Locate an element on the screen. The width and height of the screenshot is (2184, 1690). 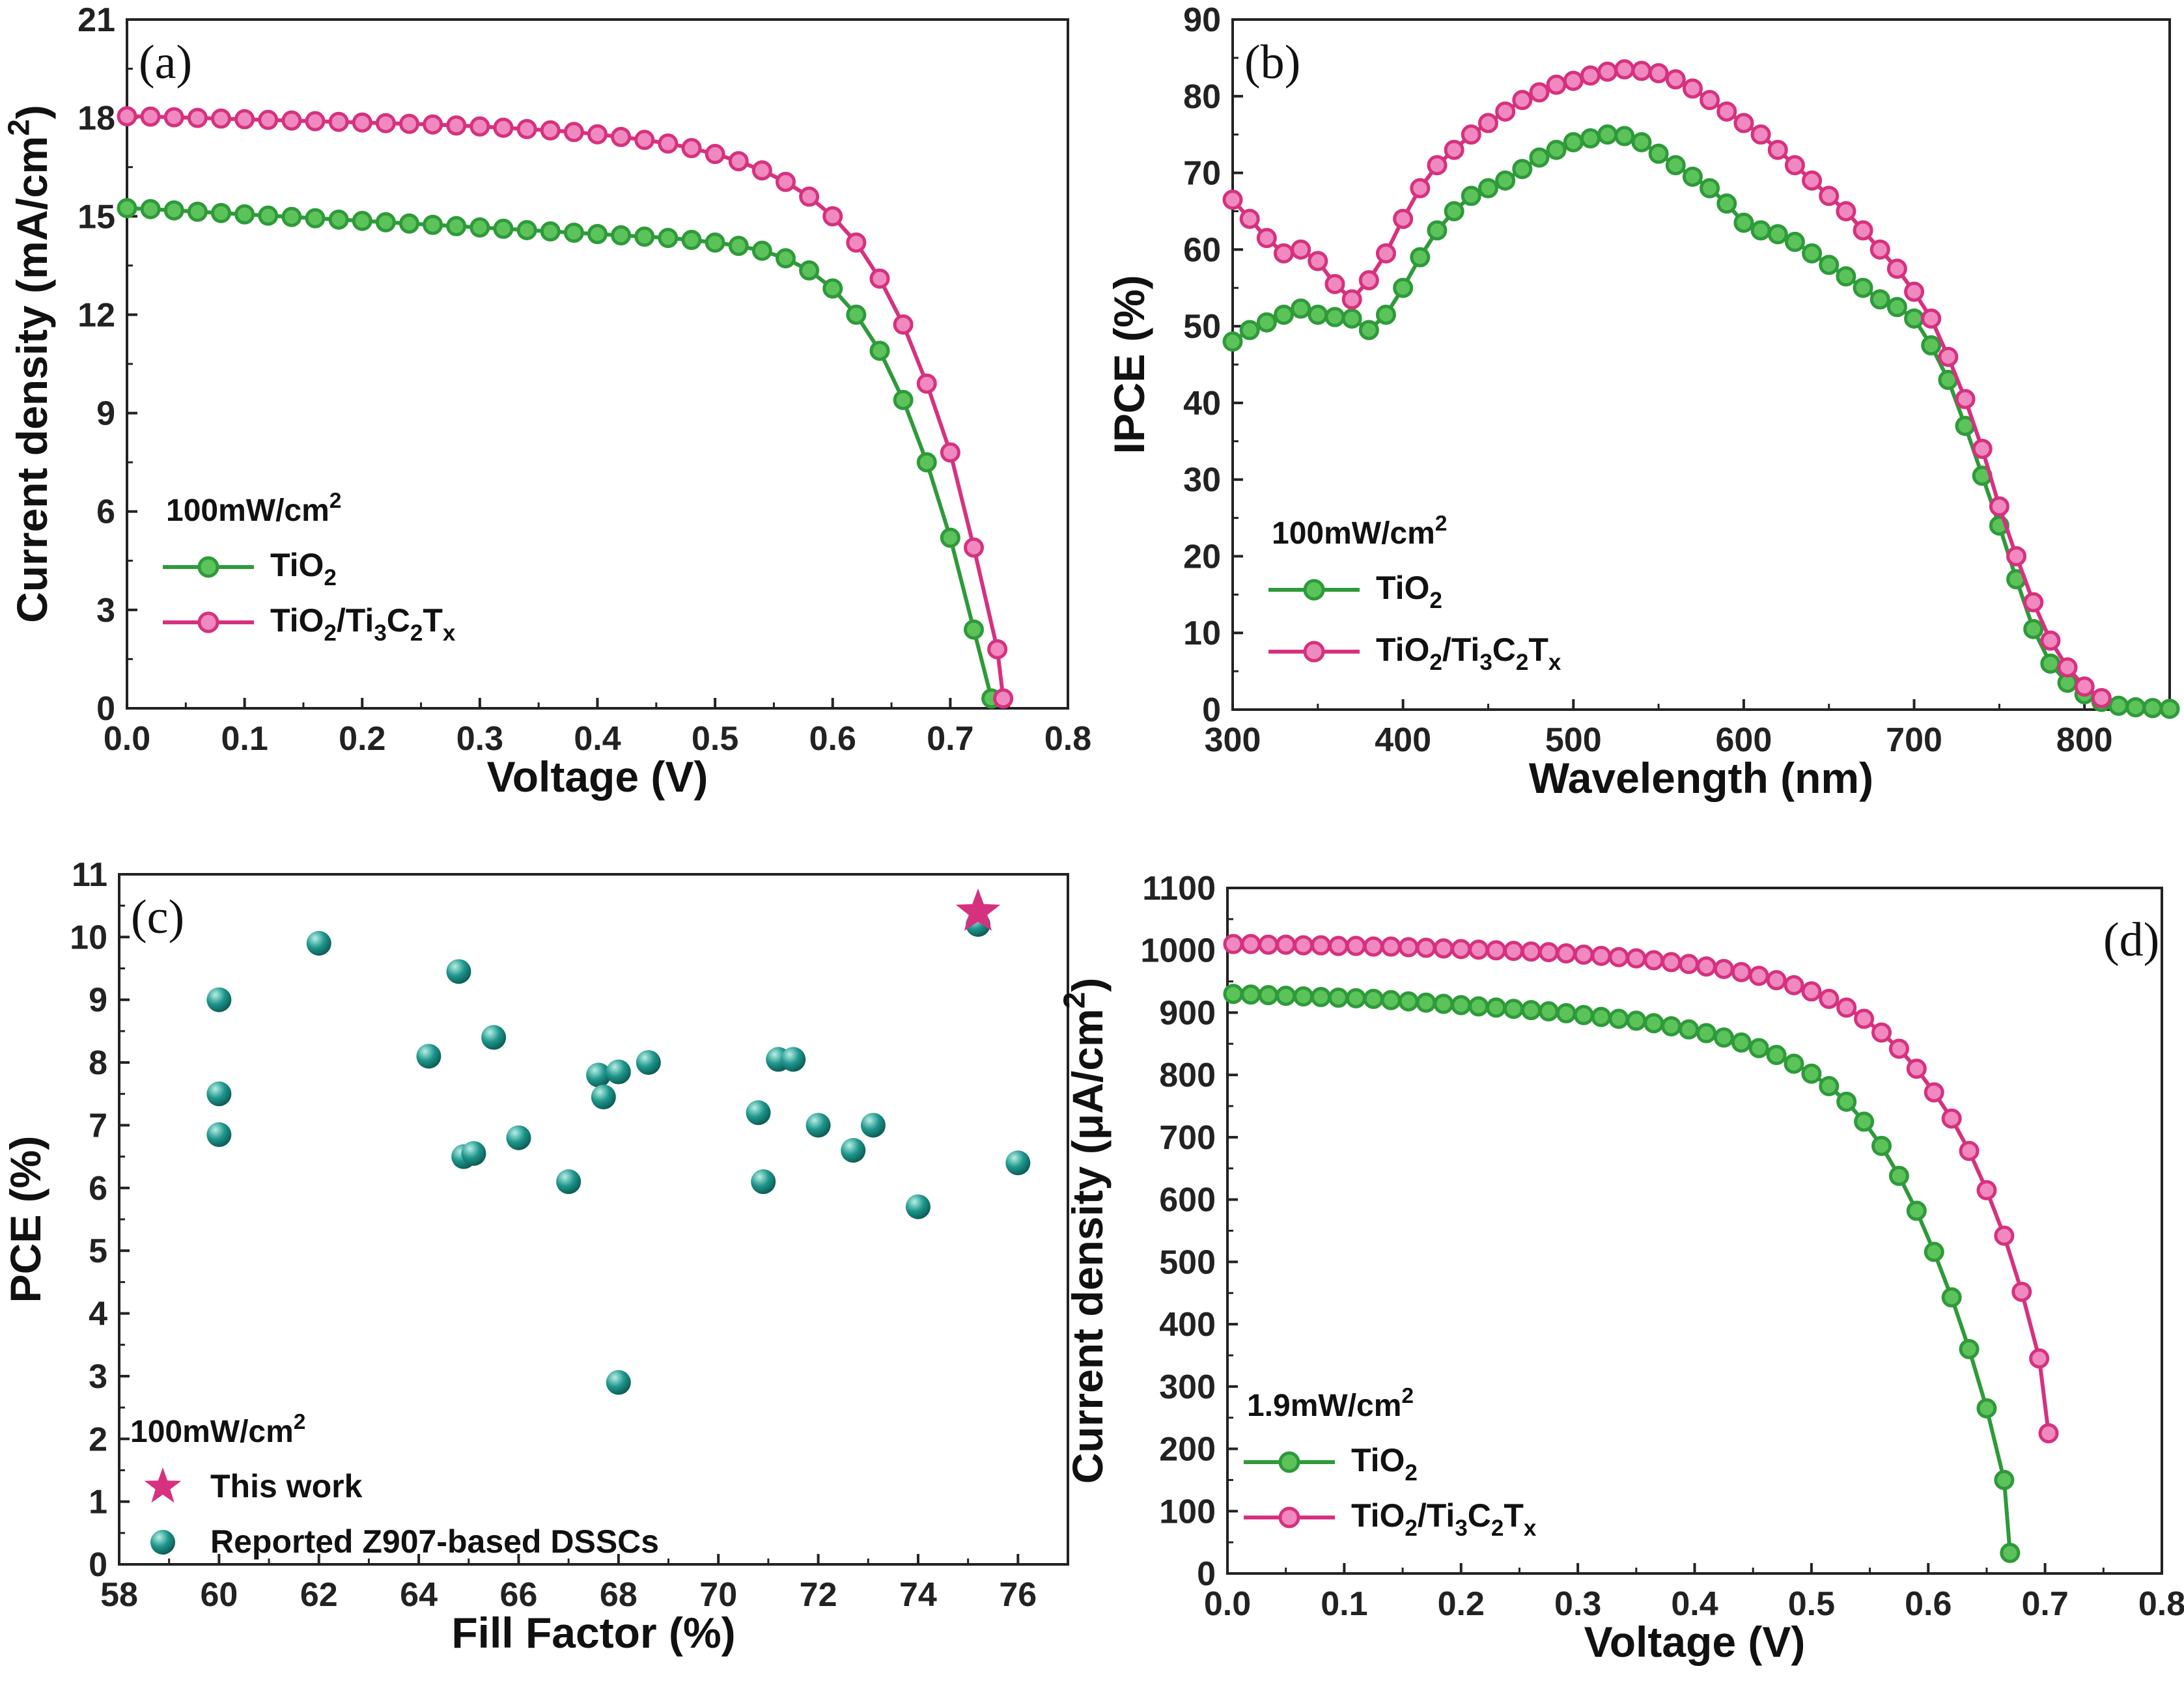
panel-label: (b) is located at coordinates (1272, 62).